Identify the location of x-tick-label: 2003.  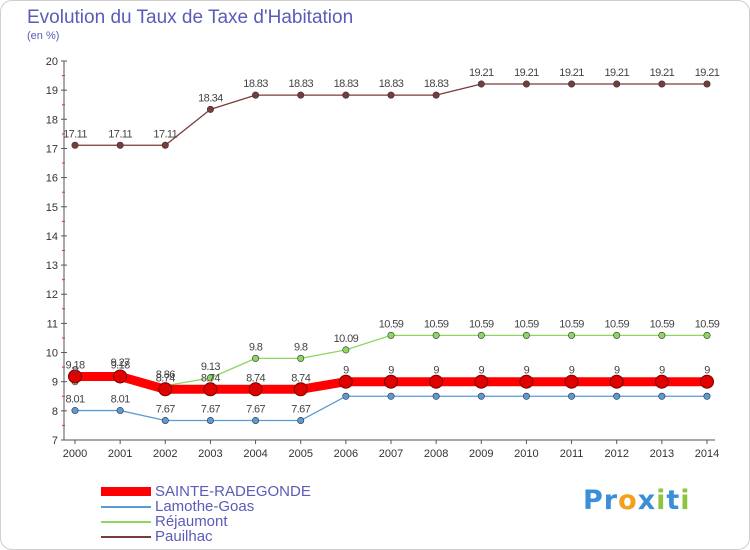
(210, 454).